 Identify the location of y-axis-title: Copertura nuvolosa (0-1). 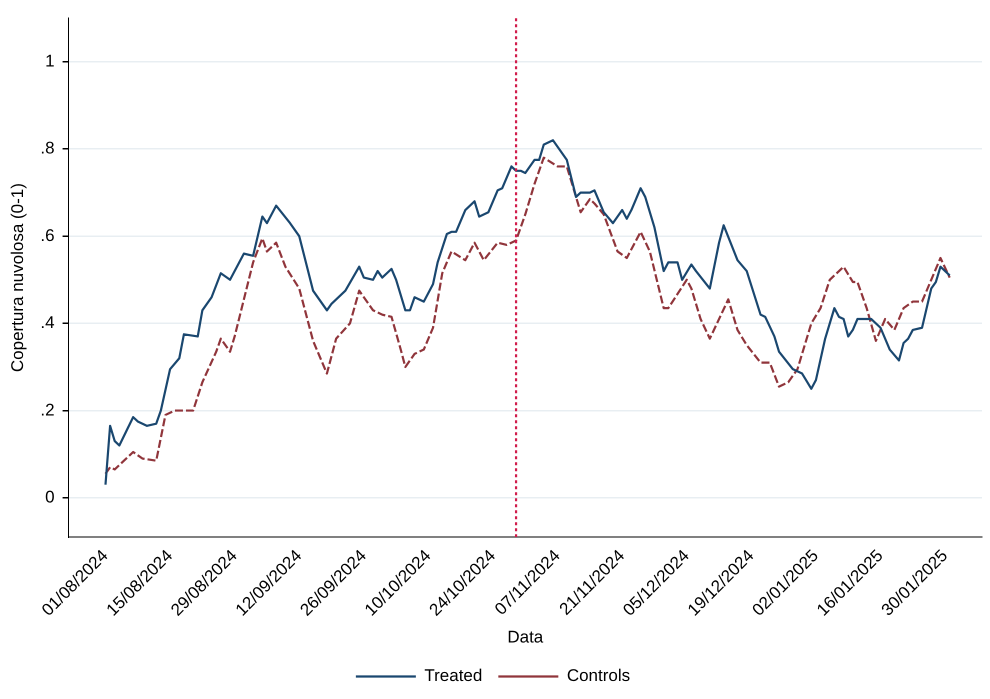
(17, 277).